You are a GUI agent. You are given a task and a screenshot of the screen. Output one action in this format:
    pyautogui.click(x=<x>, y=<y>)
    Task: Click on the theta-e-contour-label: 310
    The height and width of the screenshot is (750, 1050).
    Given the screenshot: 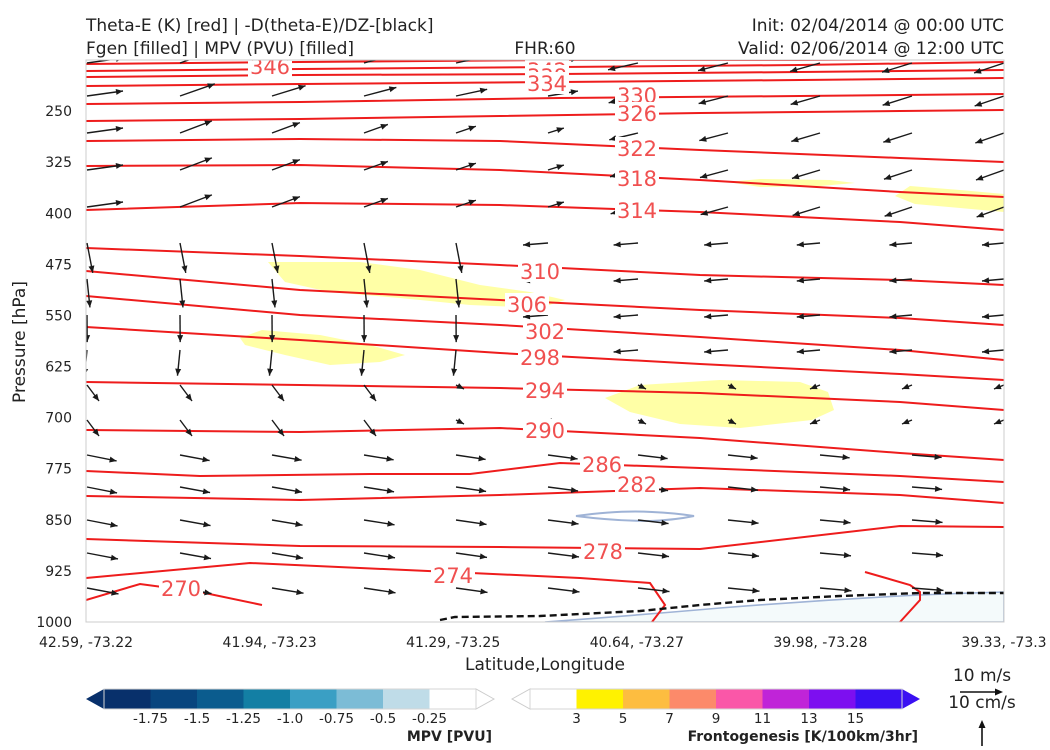 What is the action you would take?
    pyautogui.click(x=540, y=272)
    